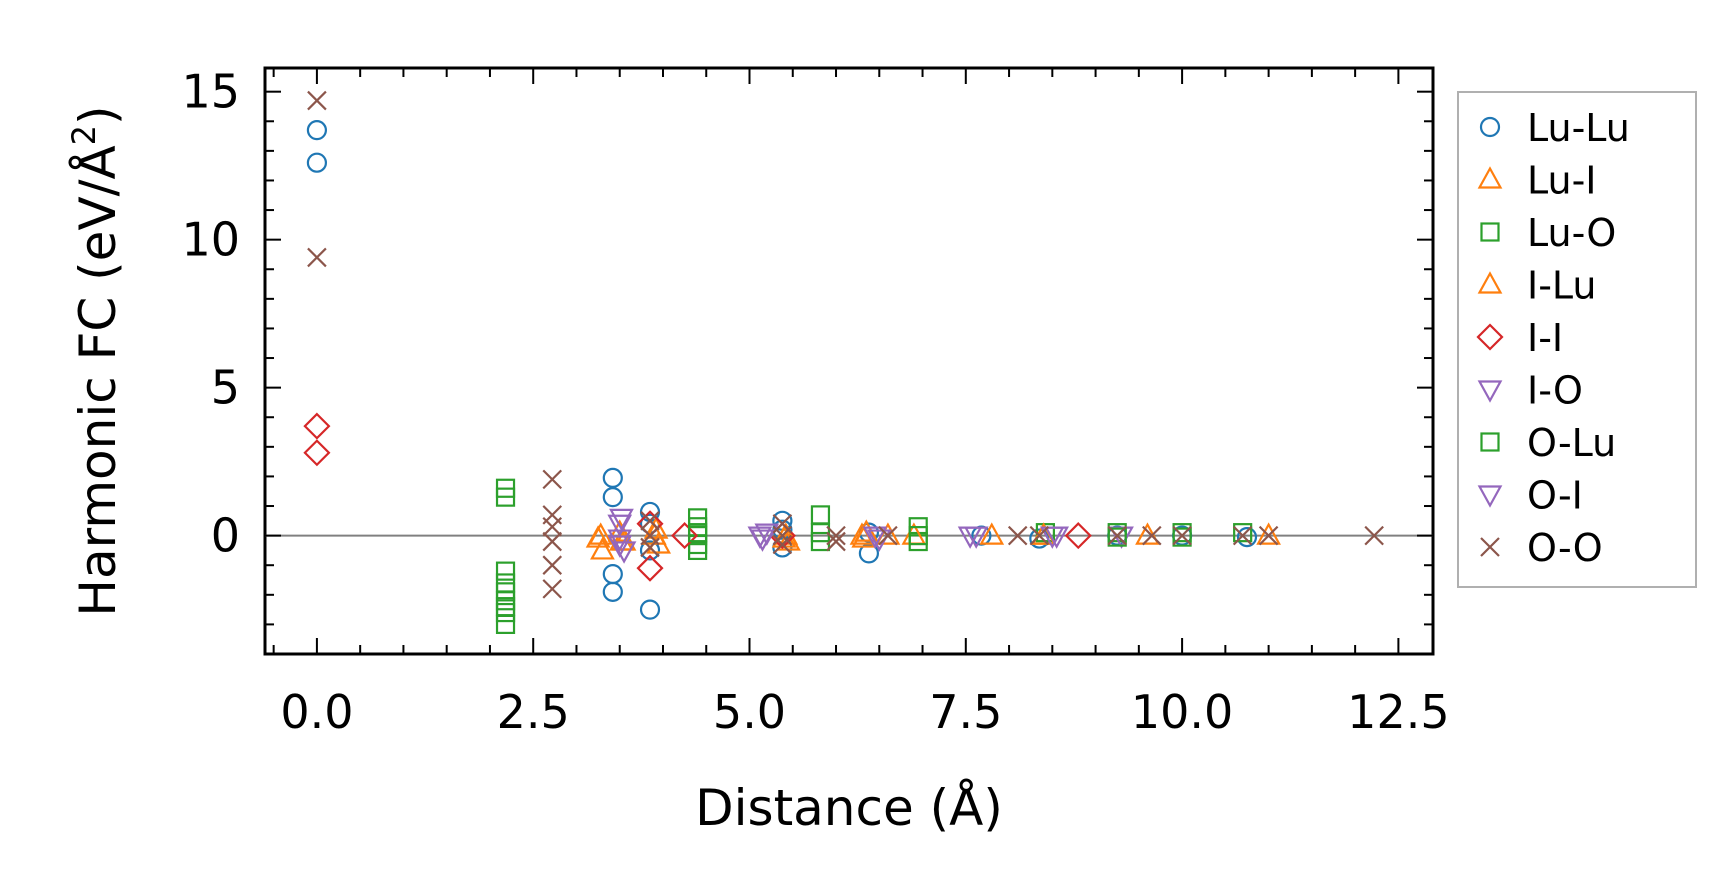  I want to click on legend-label: I-O, so click(1555, 391).